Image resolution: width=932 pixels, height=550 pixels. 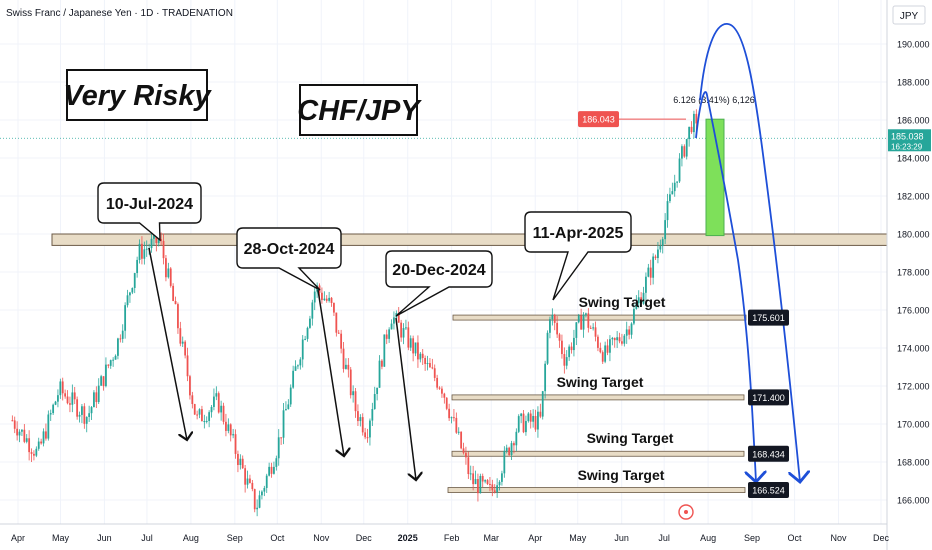 I want to click on x-tick-label: Oct, so click(x=277, y=538).